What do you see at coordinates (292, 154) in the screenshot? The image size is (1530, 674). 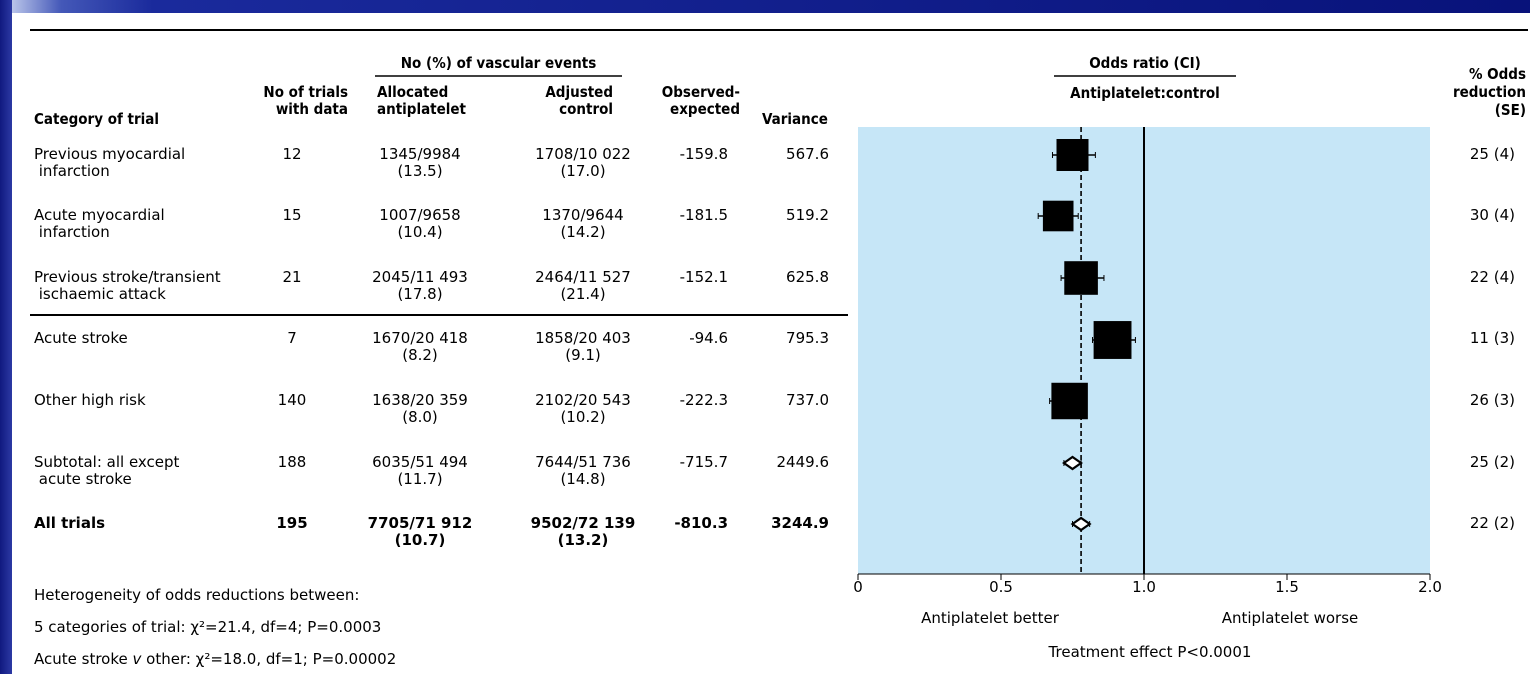 I see `row-trials: 12` at bounding box center [292, 154].